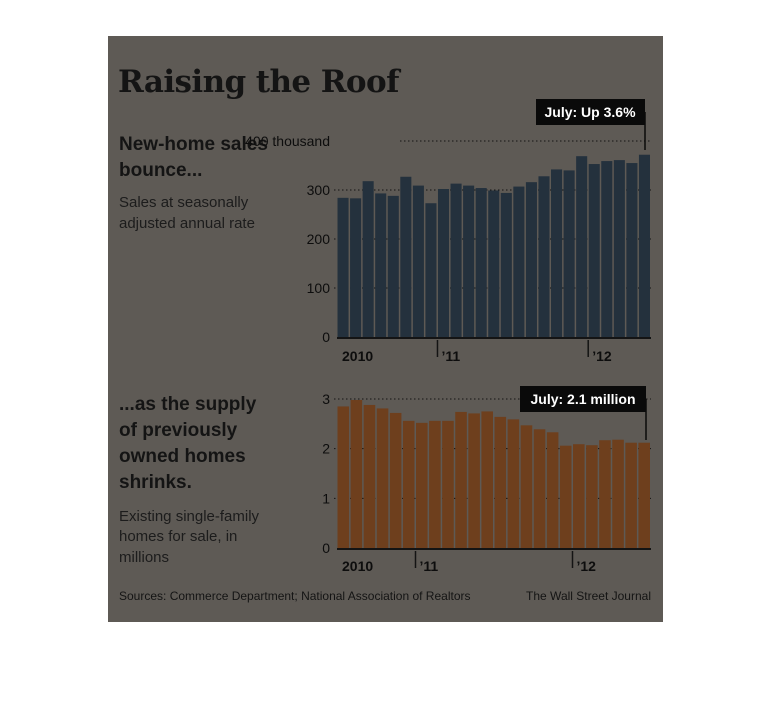  I want to click on sales-description-line-2: adjusted annual rate, so click(187, 223).